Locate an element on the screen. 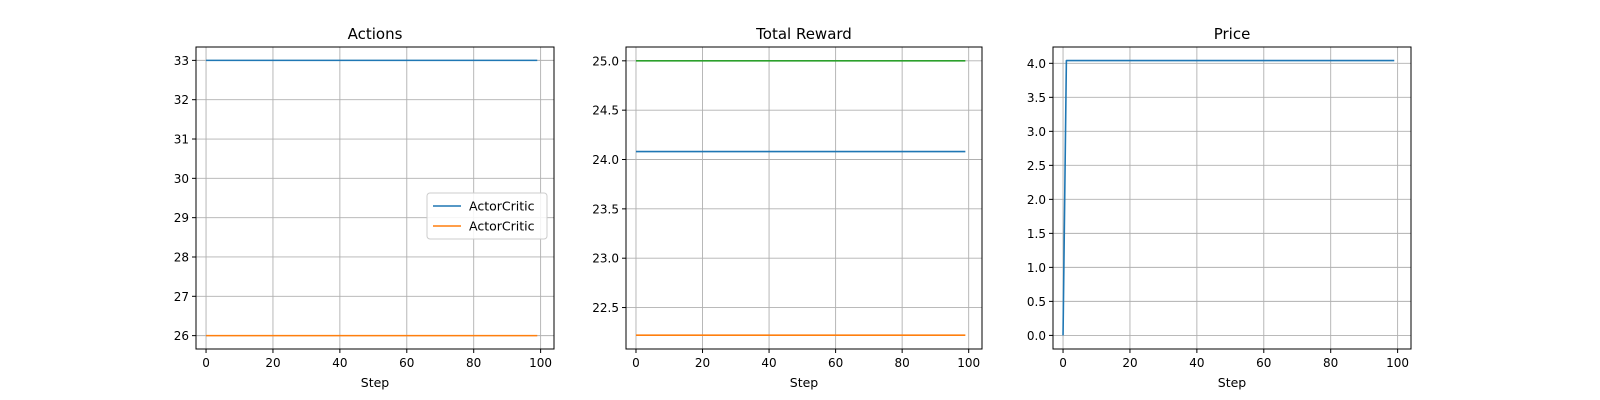 This screenshot has width=1600, height=400. y-tick-label: 24.5 is located at coordinates (605, 111).